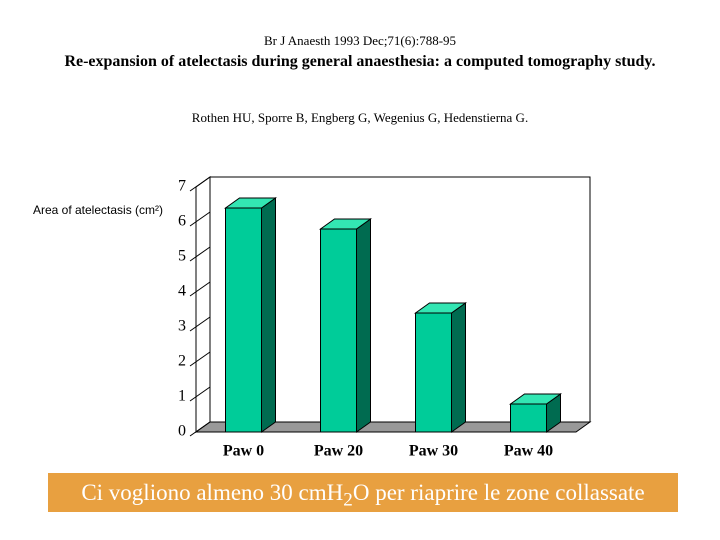 The image size is (720, 540). Describe the element at coordinates (182, 291) in the screenshot. I see `y-tick-label: 4` at that location.